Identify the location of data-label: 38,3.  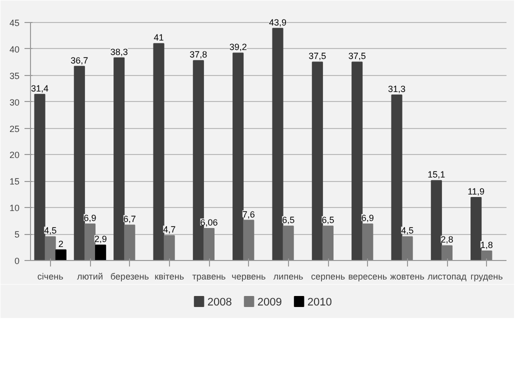
(119, 51).